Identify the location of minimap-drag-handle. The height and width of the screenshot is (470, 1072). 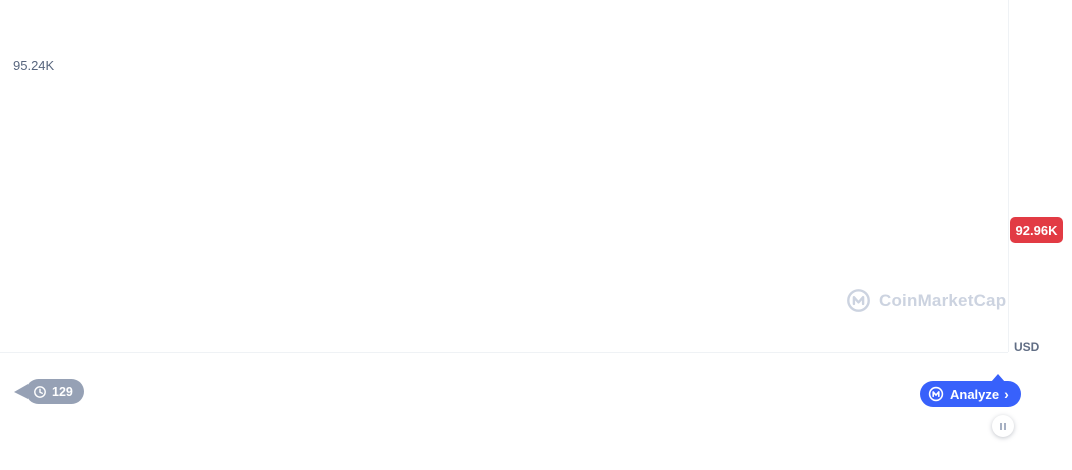
(1003, 426).